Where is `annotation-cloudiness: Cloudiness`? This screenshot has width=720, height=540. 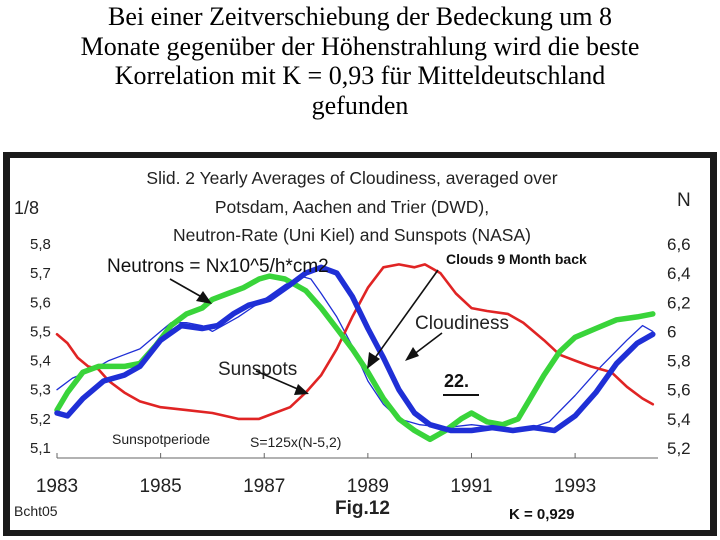
annotation-cloudiness: Cloudiness is located at coordinates (462, 323).